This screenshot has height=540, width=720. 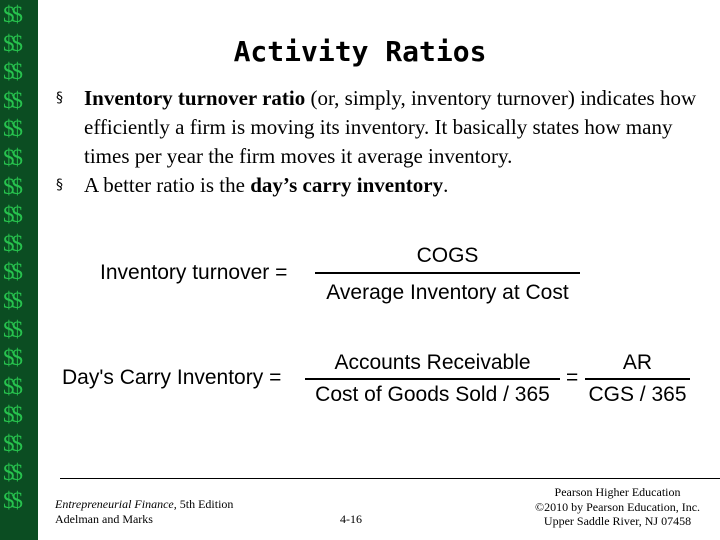 I want to click on days-carry-numerator-2: AR, so click(x=637, y=362).